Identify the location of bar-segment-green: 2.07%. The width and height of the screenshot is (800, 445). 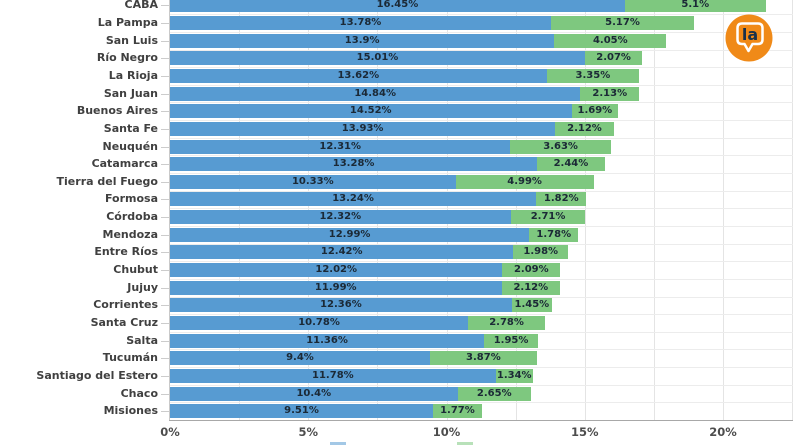
(614, 58).